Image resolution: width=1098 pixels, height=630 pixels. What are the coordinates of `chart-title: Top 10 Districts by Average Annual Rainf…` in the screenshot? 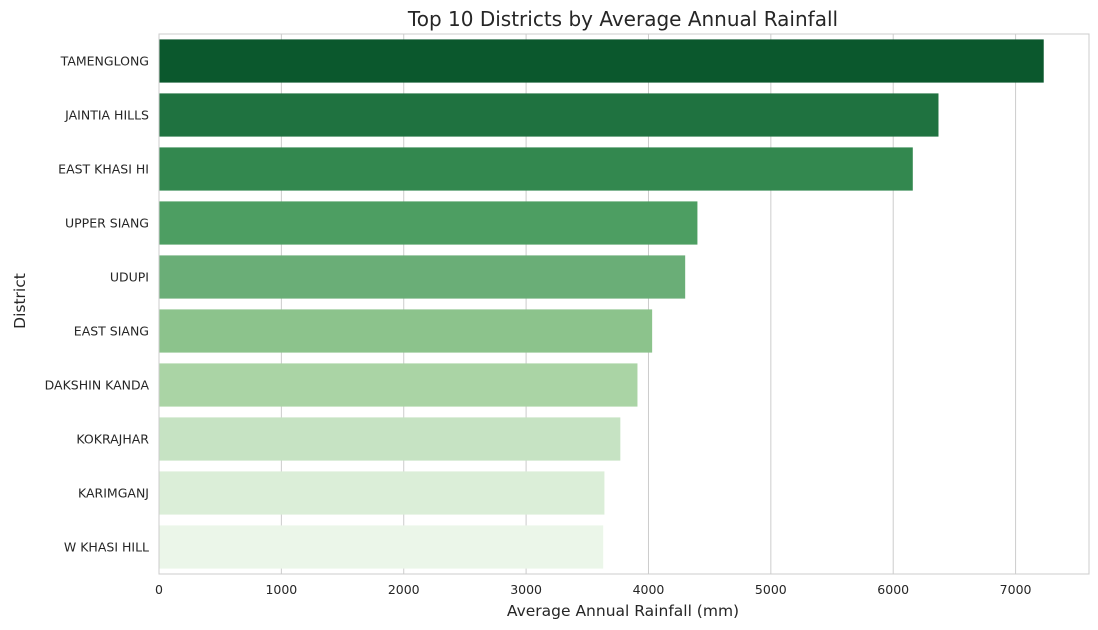 It's located at (622, 19).